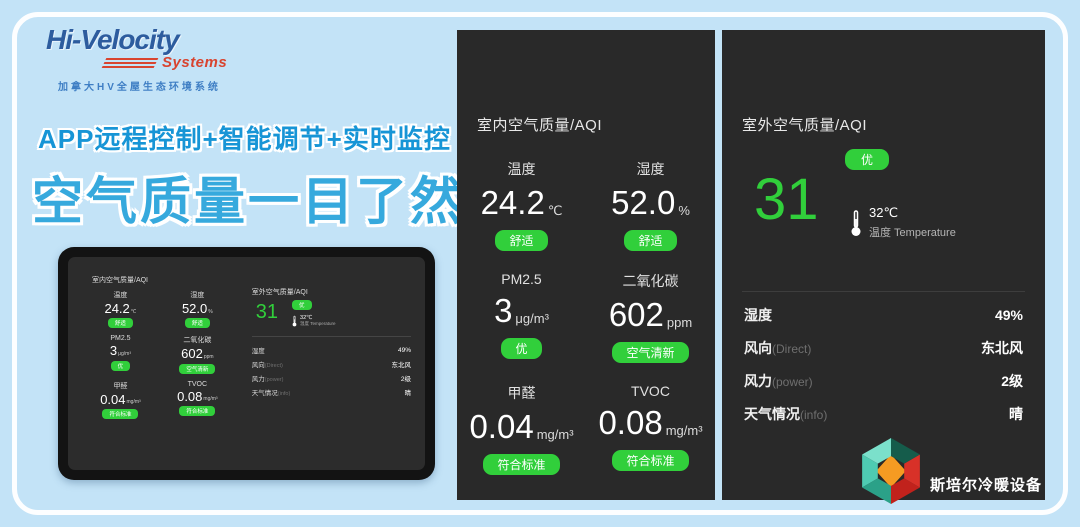  What do you see at coordinates (314, 313) in the screenshot?
I see `tablet-aqi-right: 优 32℃ 温度 Temperature` at bounding box center [314, 313].